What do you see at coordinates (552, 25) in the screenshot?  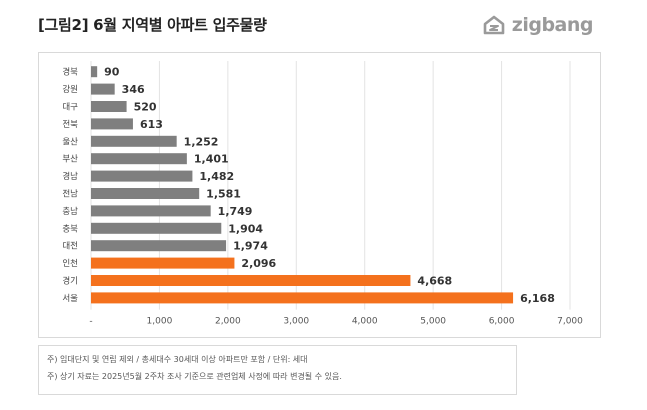 I see `brand-name: zigbang` at bounding box center [552, 25].